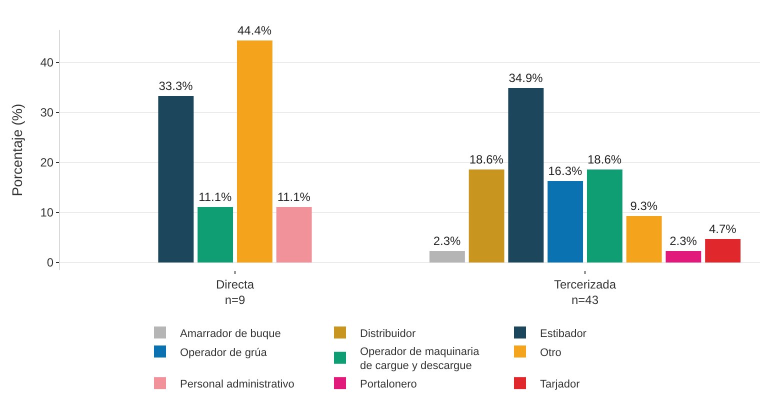  Describe the element at coordinates (560, 384) in the screenshot. I see `legend-label: Tarjador` at that location.